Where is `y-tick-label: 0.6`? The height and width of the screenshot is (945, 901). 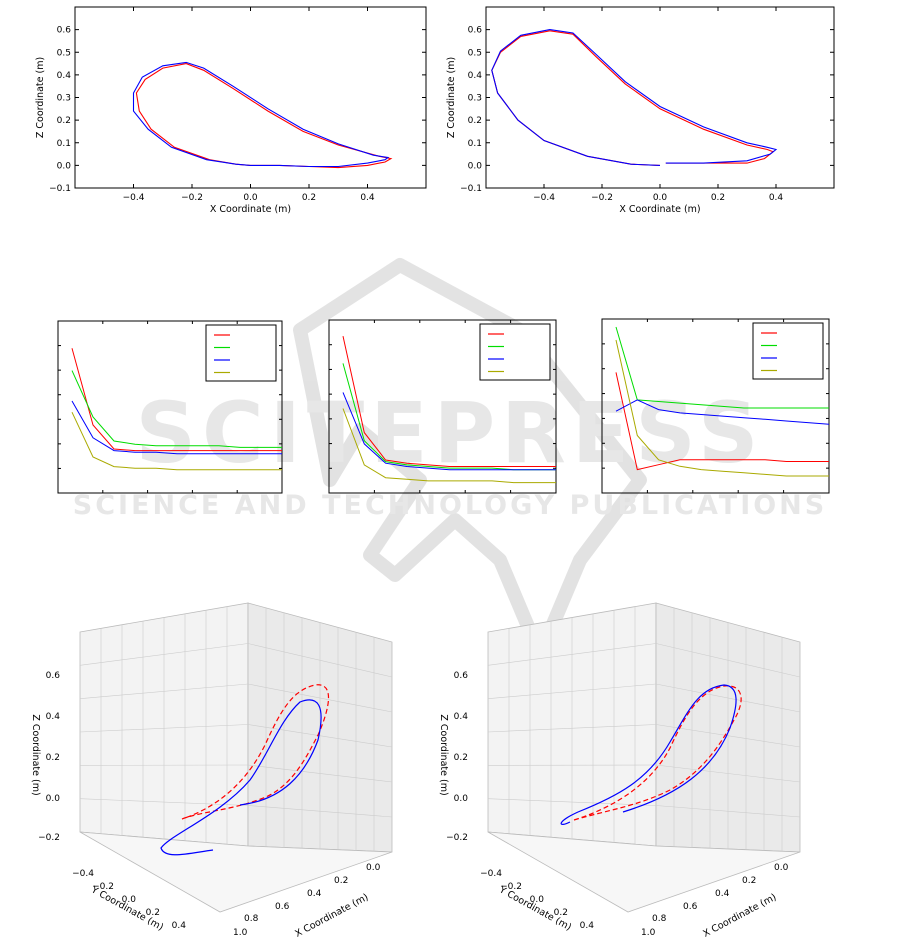
y-tick-label: 0.6 is located at coordinates (64, 31).